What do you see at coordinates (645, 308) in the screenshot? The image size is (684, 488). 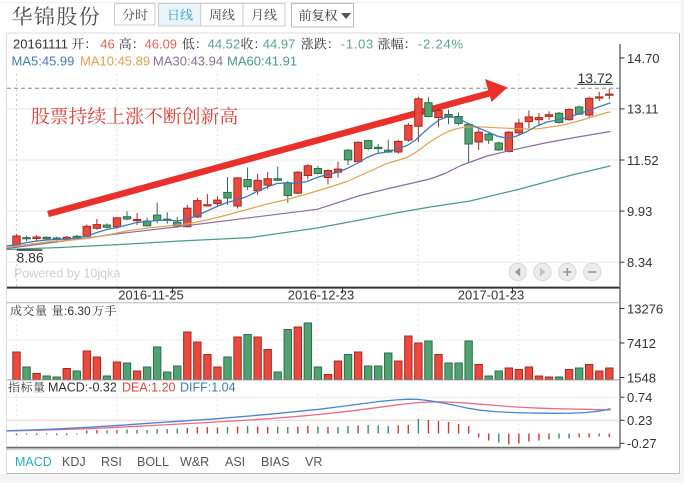 I see `svg-text: 13276` at bounding box center [645, 308].